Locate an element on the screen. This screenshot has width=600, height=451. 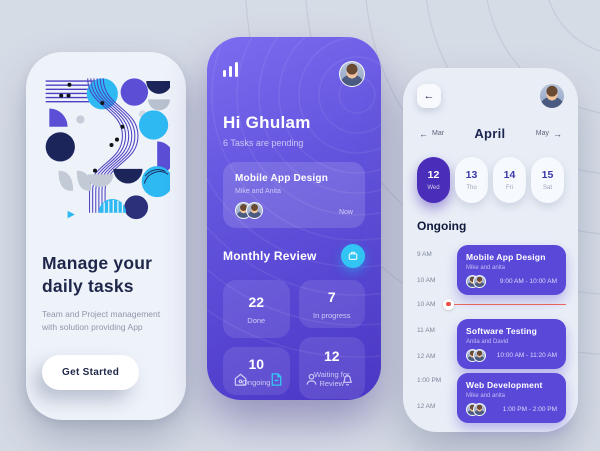
current-month-label: April is located at coordinates (490, 133).